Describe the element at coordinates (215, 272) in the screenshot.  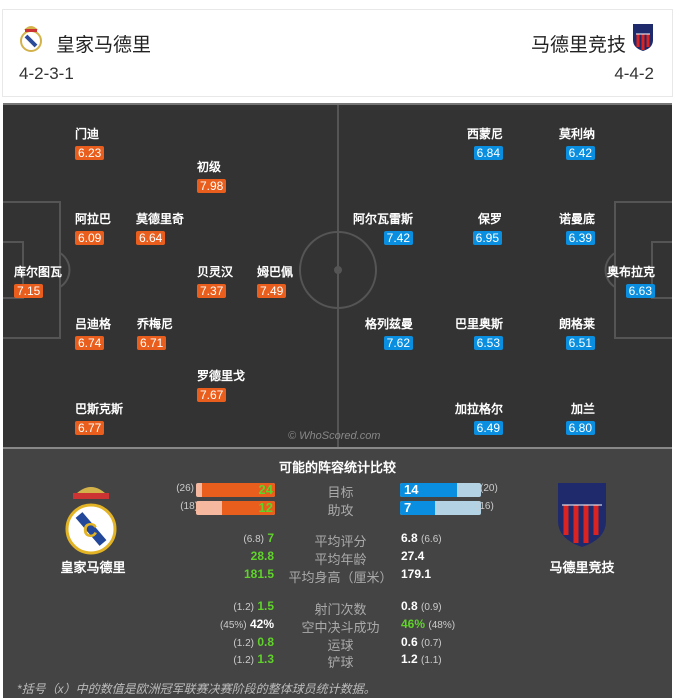
I see `player-name: 贝灵汉` at that location.